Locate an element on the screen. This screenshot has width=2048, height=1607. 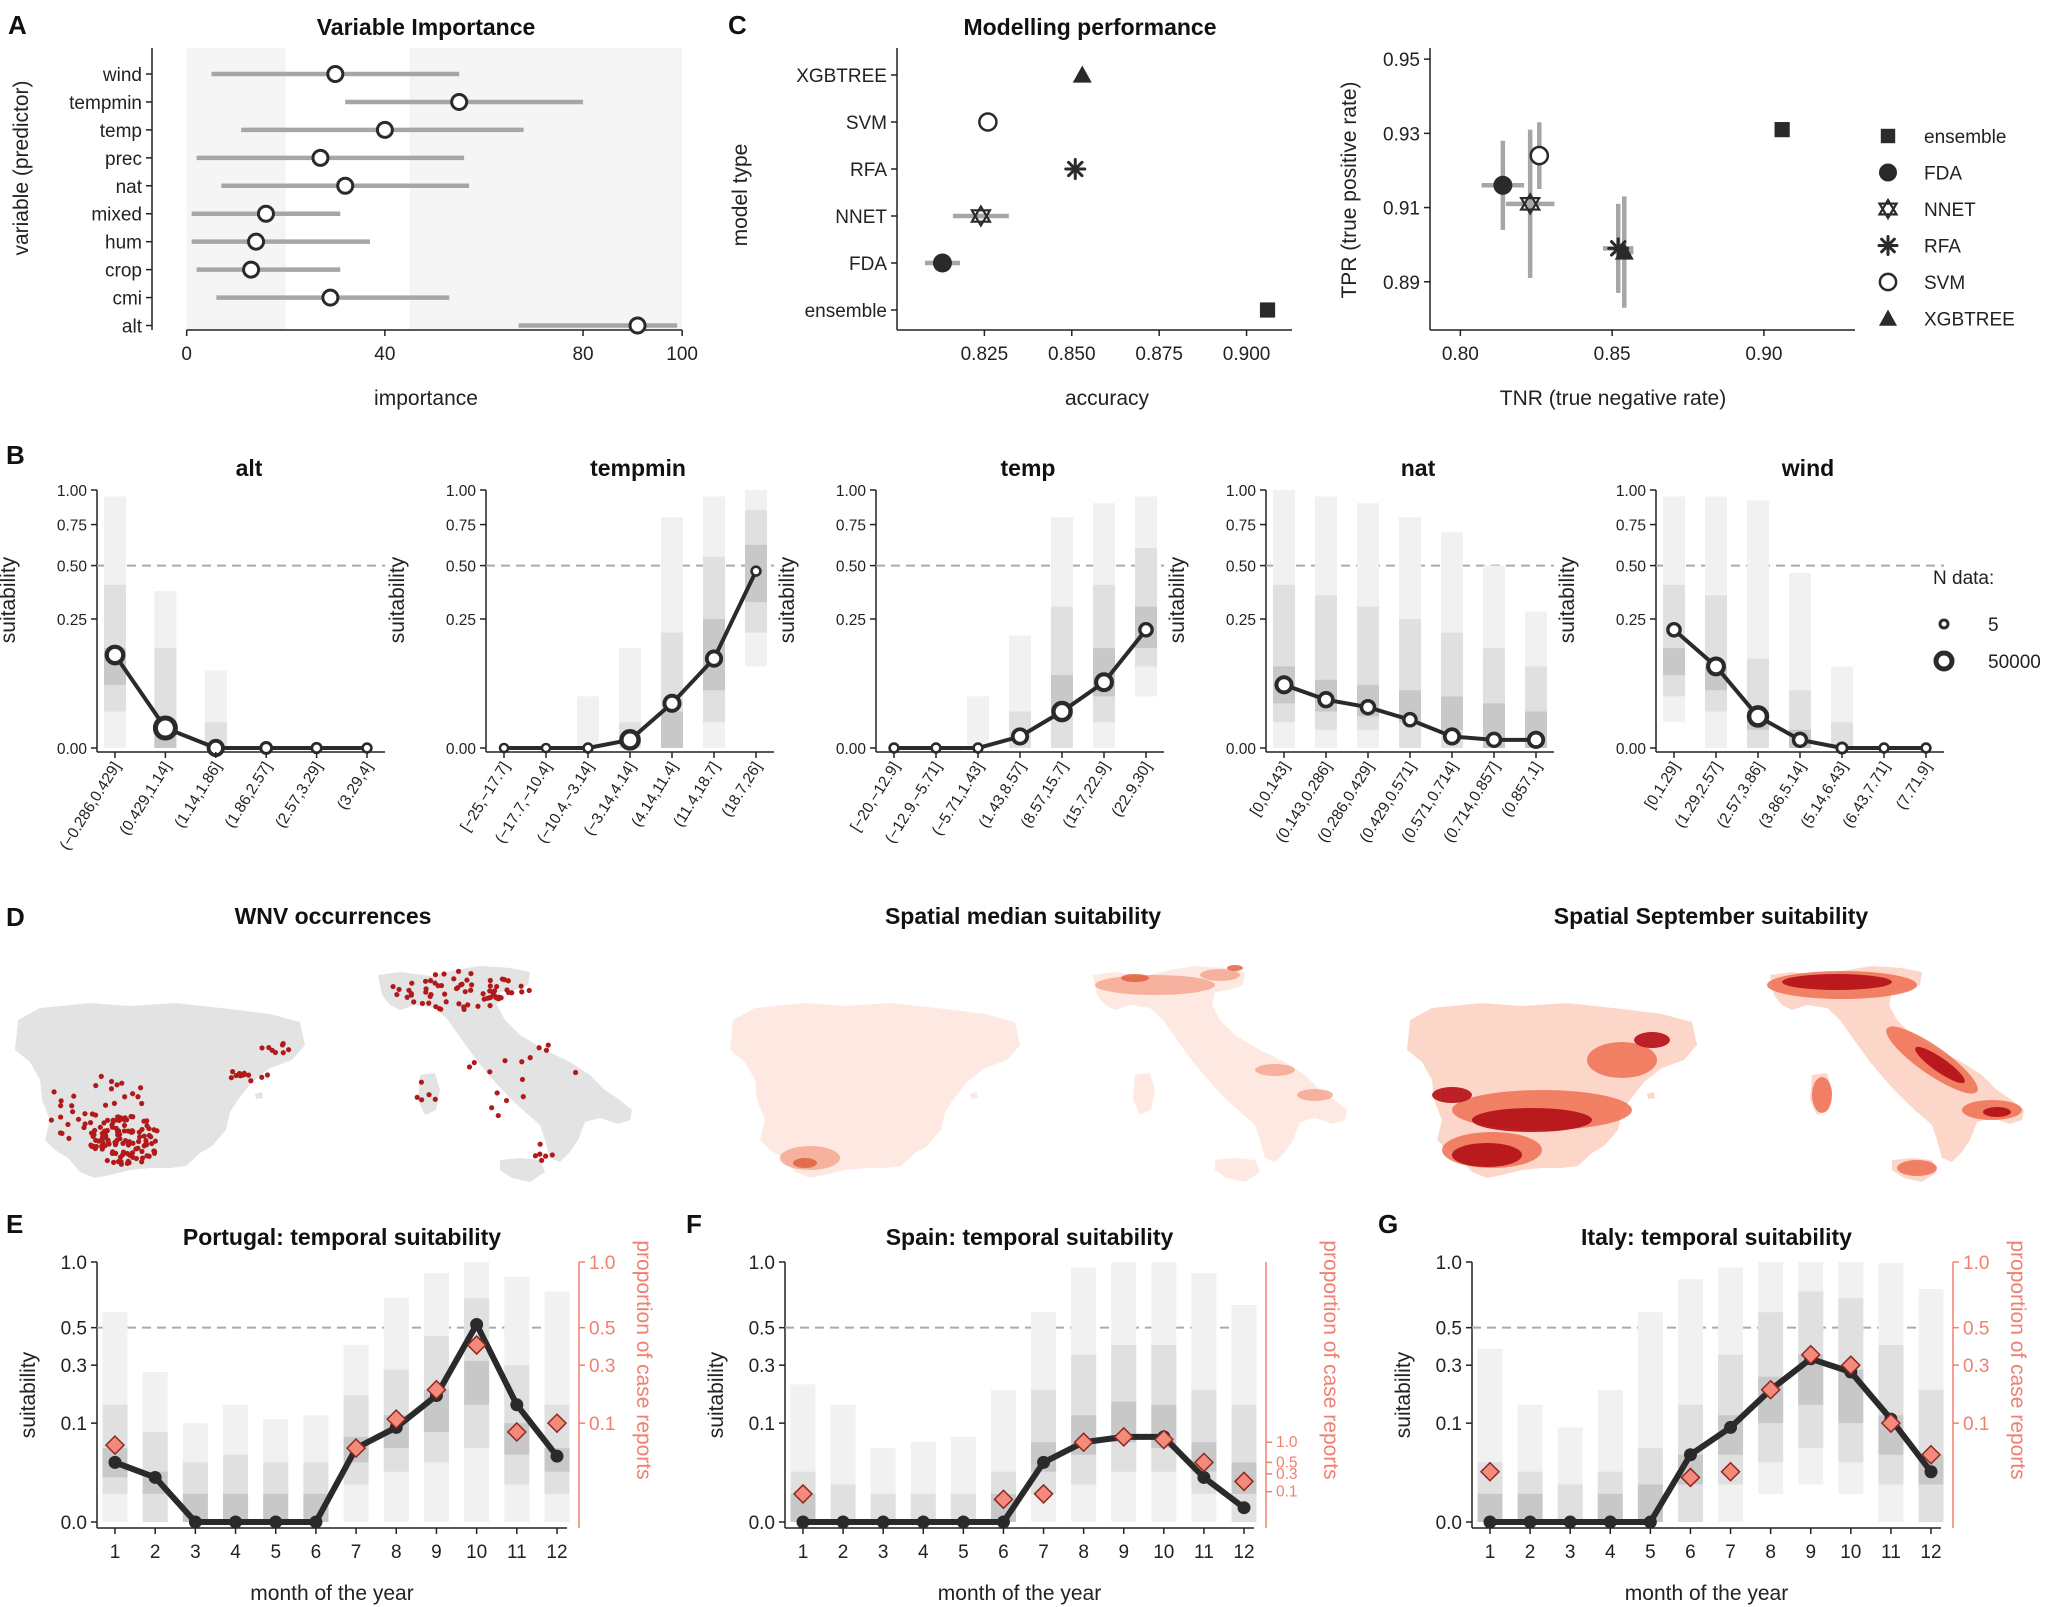
model-legend: ensemble FDA NNET RFA SVM XGBTREE is located at coordinates (1946, 229).